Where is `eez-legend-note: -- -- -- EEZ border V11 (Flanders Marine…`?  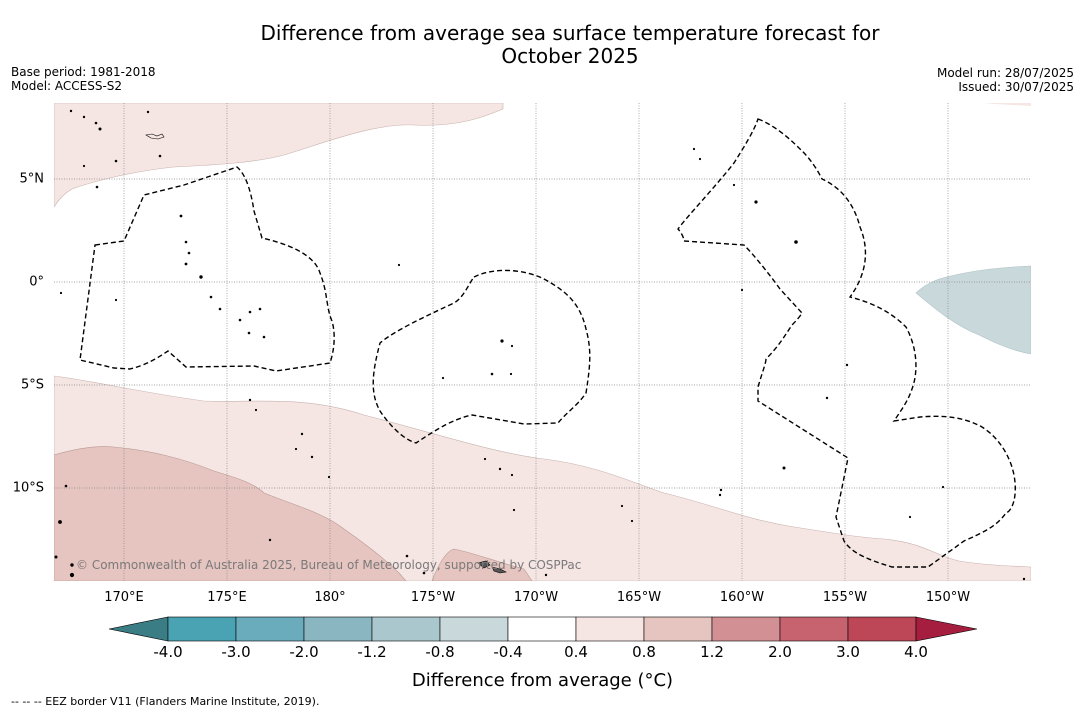 eez-legend-note: -- -- -- EEZ border V11 (Flanders Marine… is located at coordinates (165, 701).